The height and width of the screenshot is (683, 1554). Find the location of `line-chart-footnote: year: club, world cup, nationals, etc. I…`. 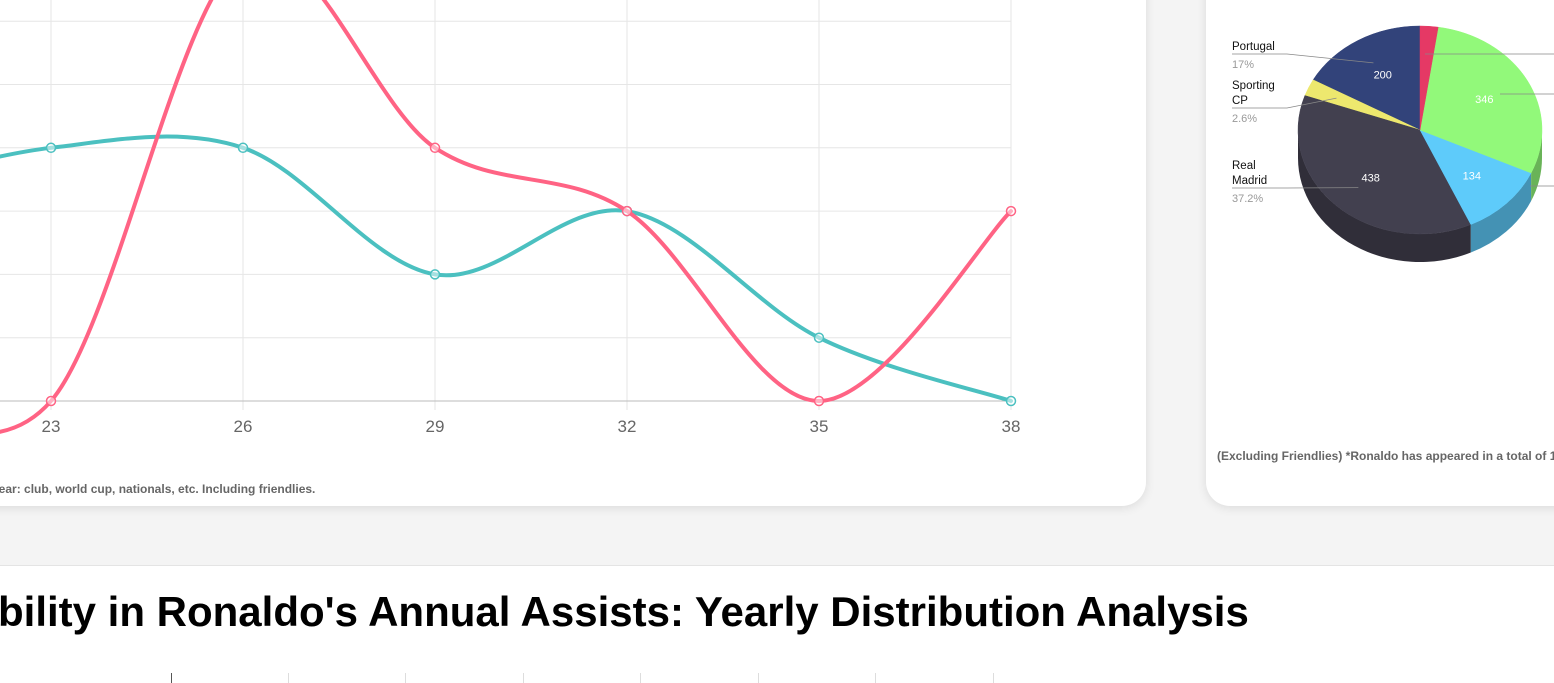

line-chart-footnote: year: club, world cup, nationals, etc. I… is located at coordinates (157, 489).